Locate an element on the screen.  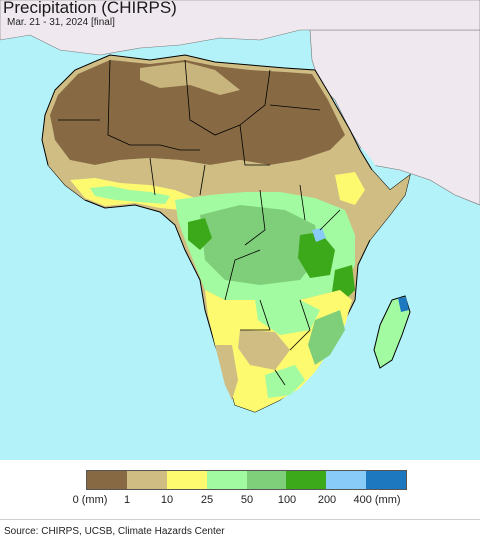
lake-victoria is located at coordinates (319, 235).